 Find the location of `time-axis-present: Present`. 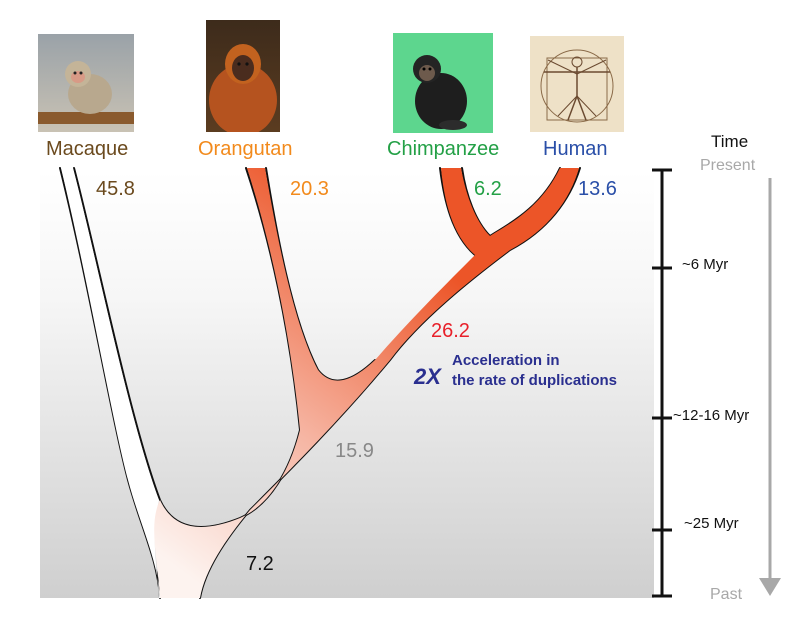

time-axis-present: Present is located at coordinates (728, 165).